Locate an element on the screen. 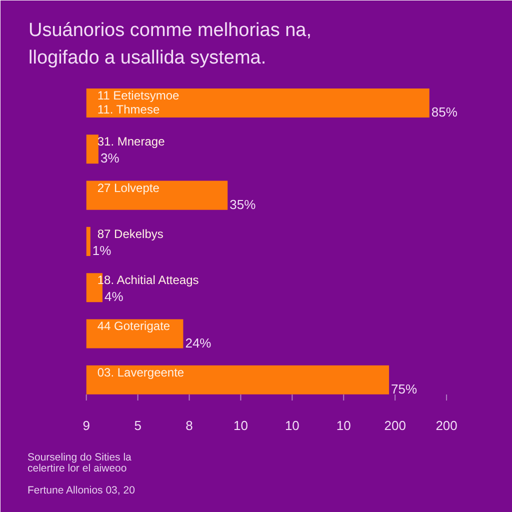 This screenshot has height=512, width=512. text: Sourseling do Sities la is located at coordinates (80, 458).